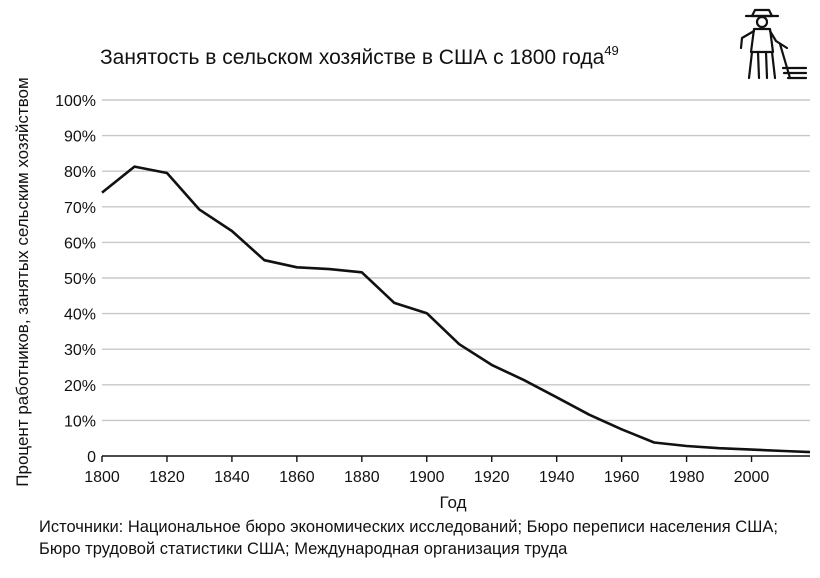 This screenshot has height=578, width=820. Describe the element at coordinates (297, 477) in the screenshot. I see `x-tick-label: 1860` at that location.